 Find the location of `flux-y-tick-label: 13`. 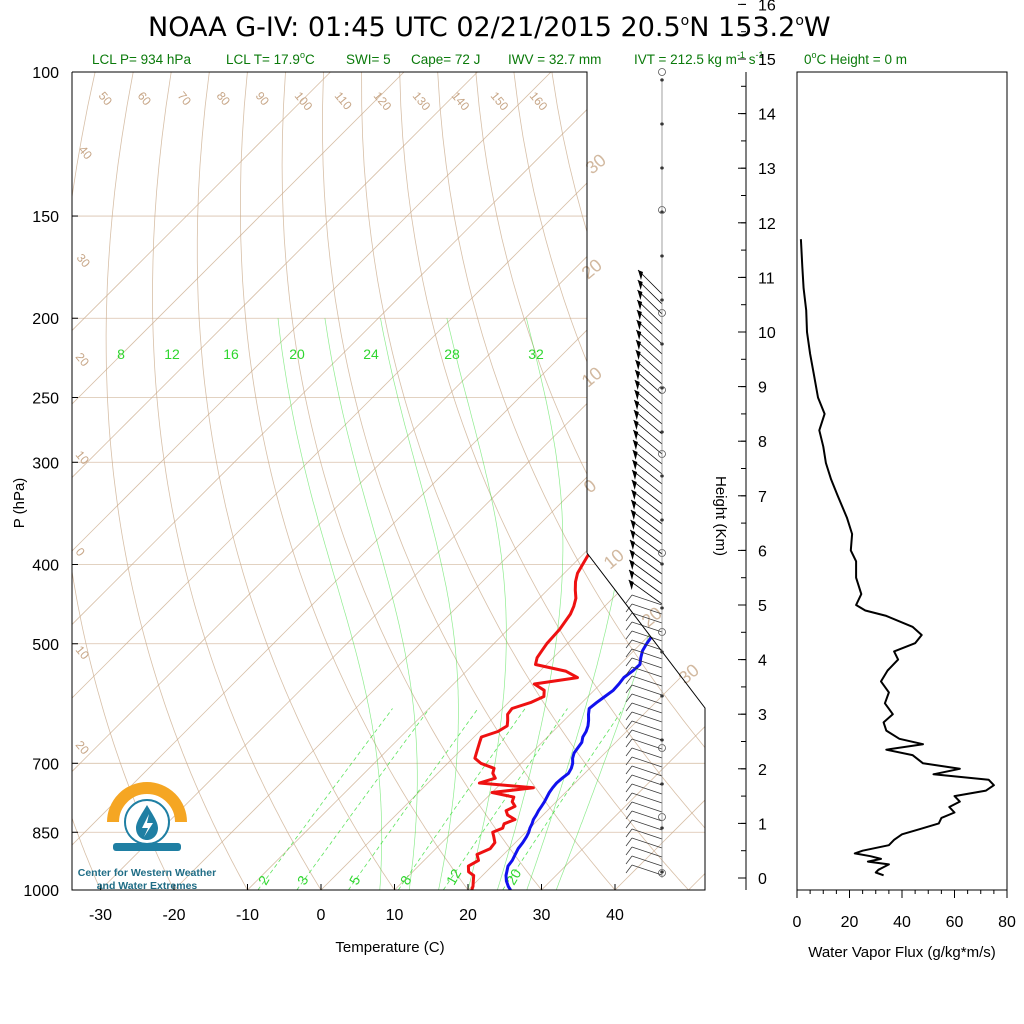

flux-y-tick-label: 13 is located at coordinates (767, 169).